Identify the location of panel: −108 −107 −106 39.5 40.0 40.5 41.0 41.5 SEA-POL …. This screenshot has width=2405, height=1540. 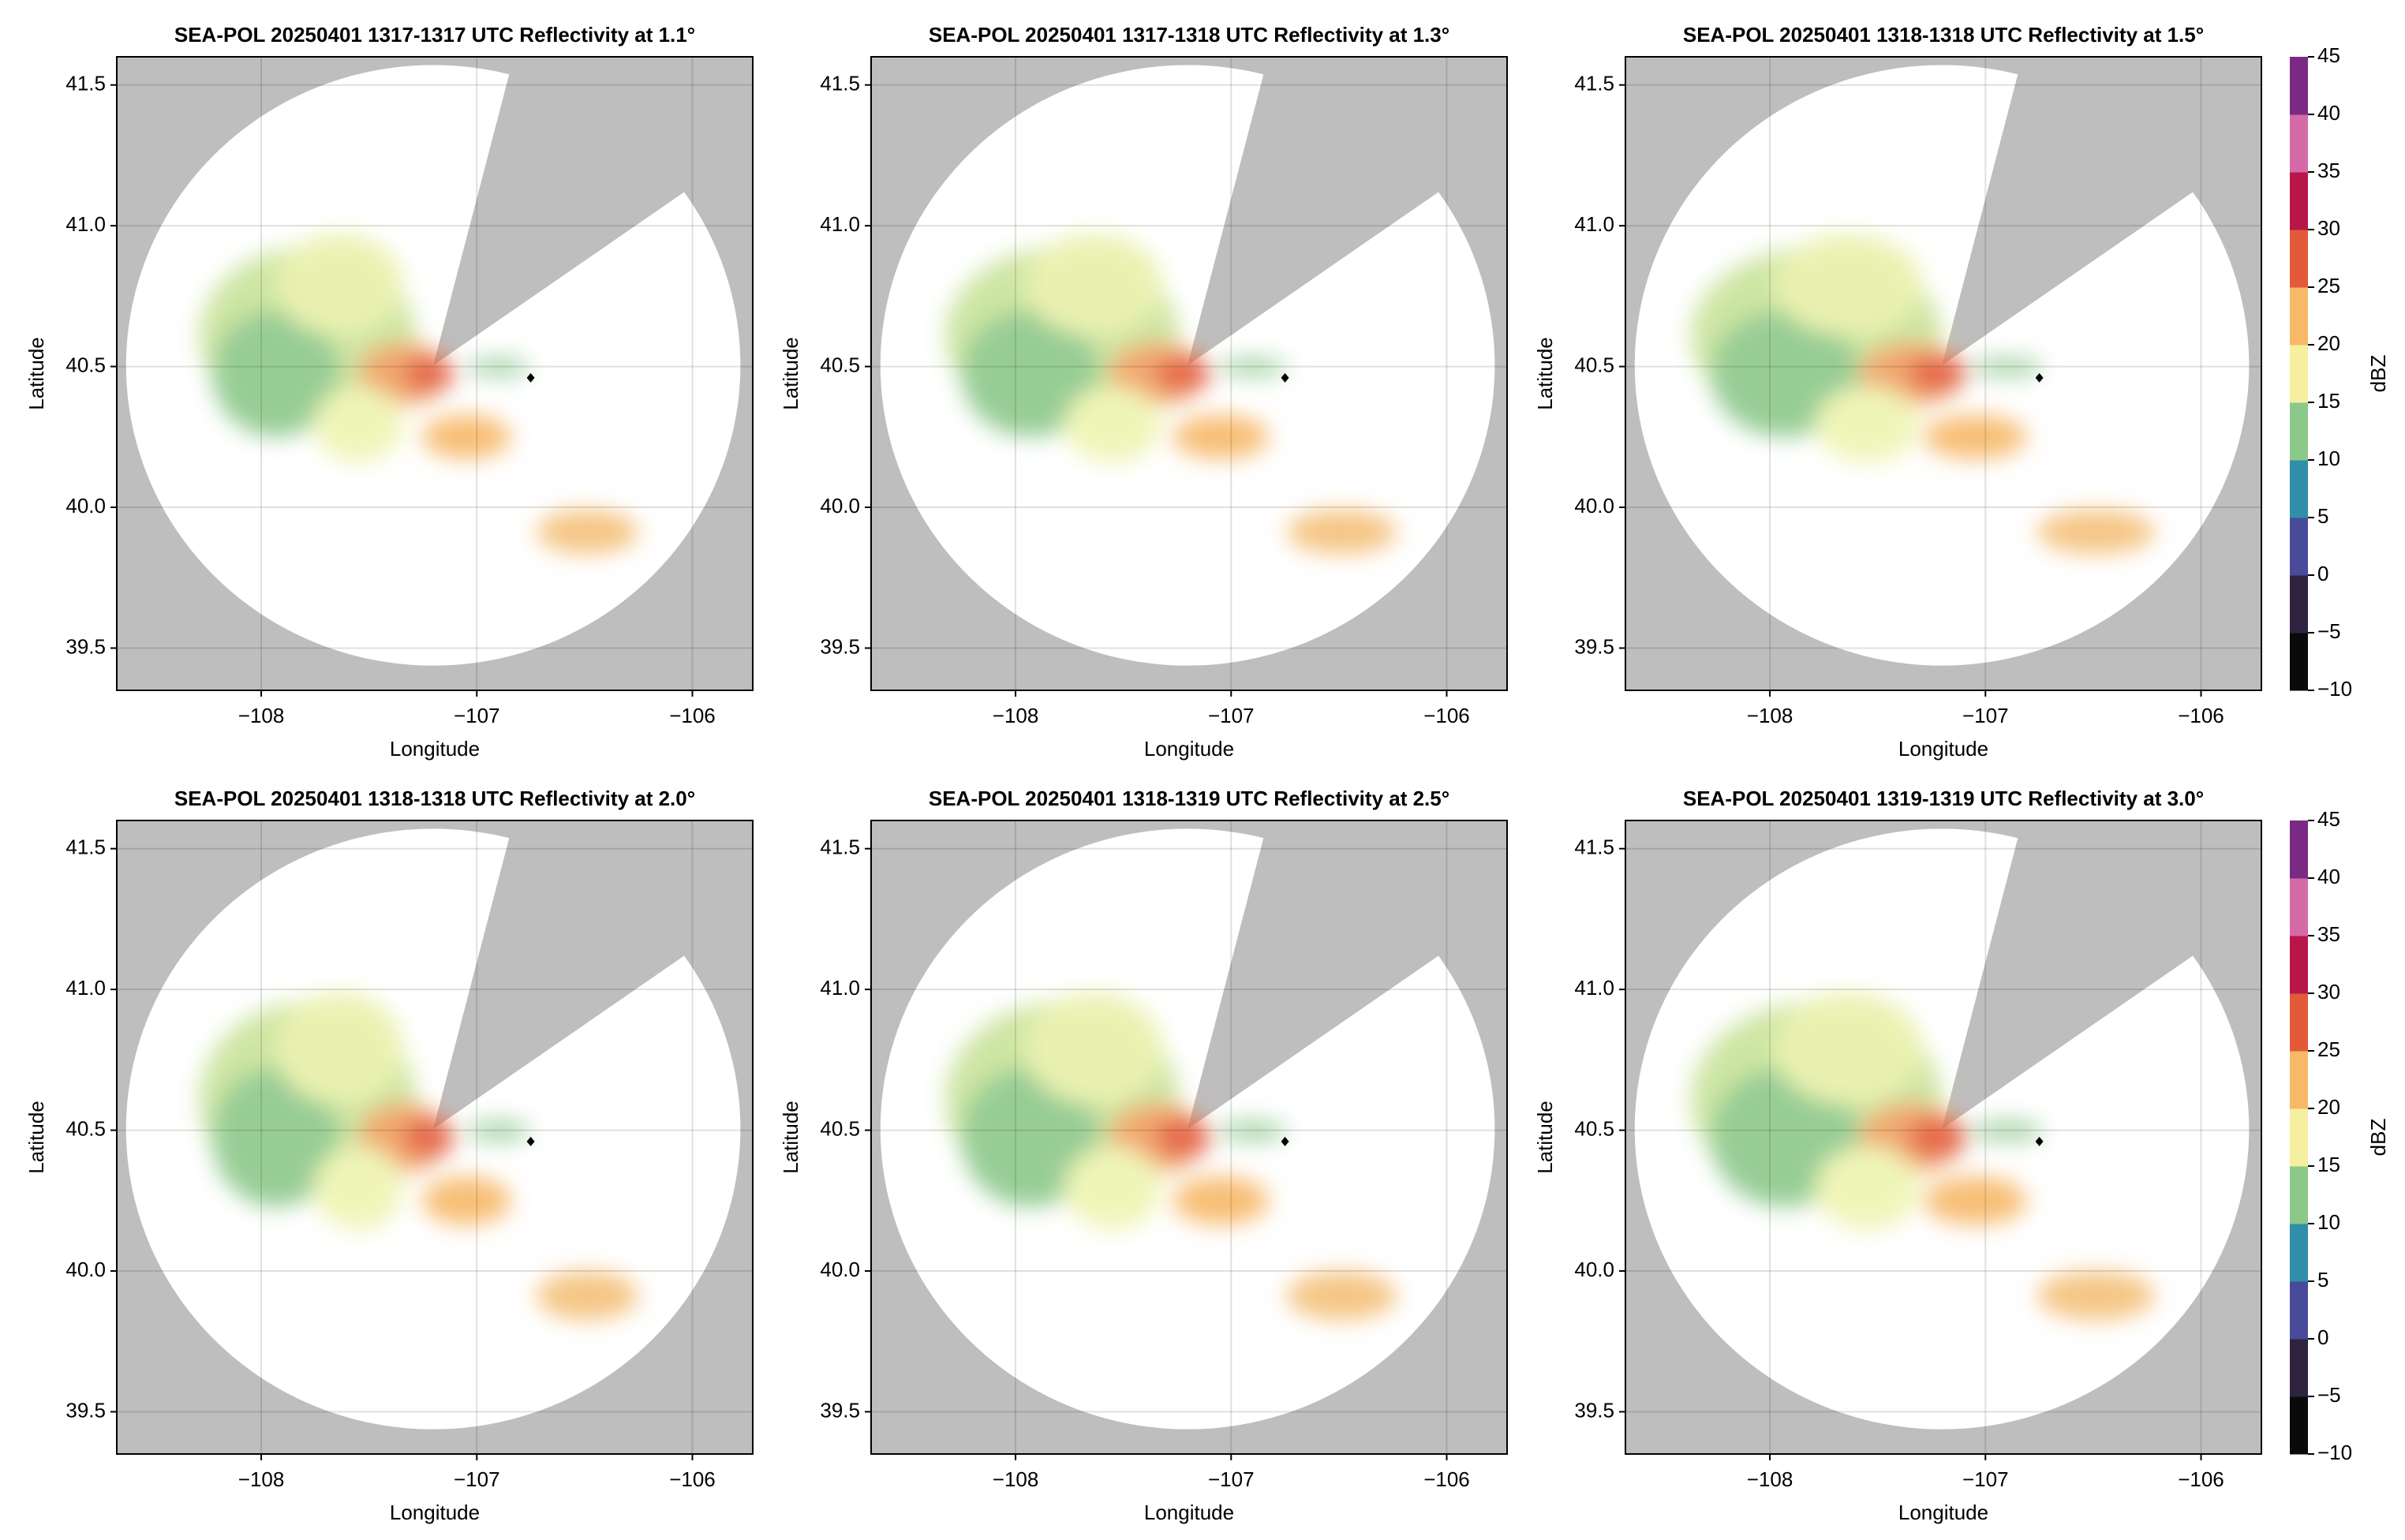
(1143, 392).